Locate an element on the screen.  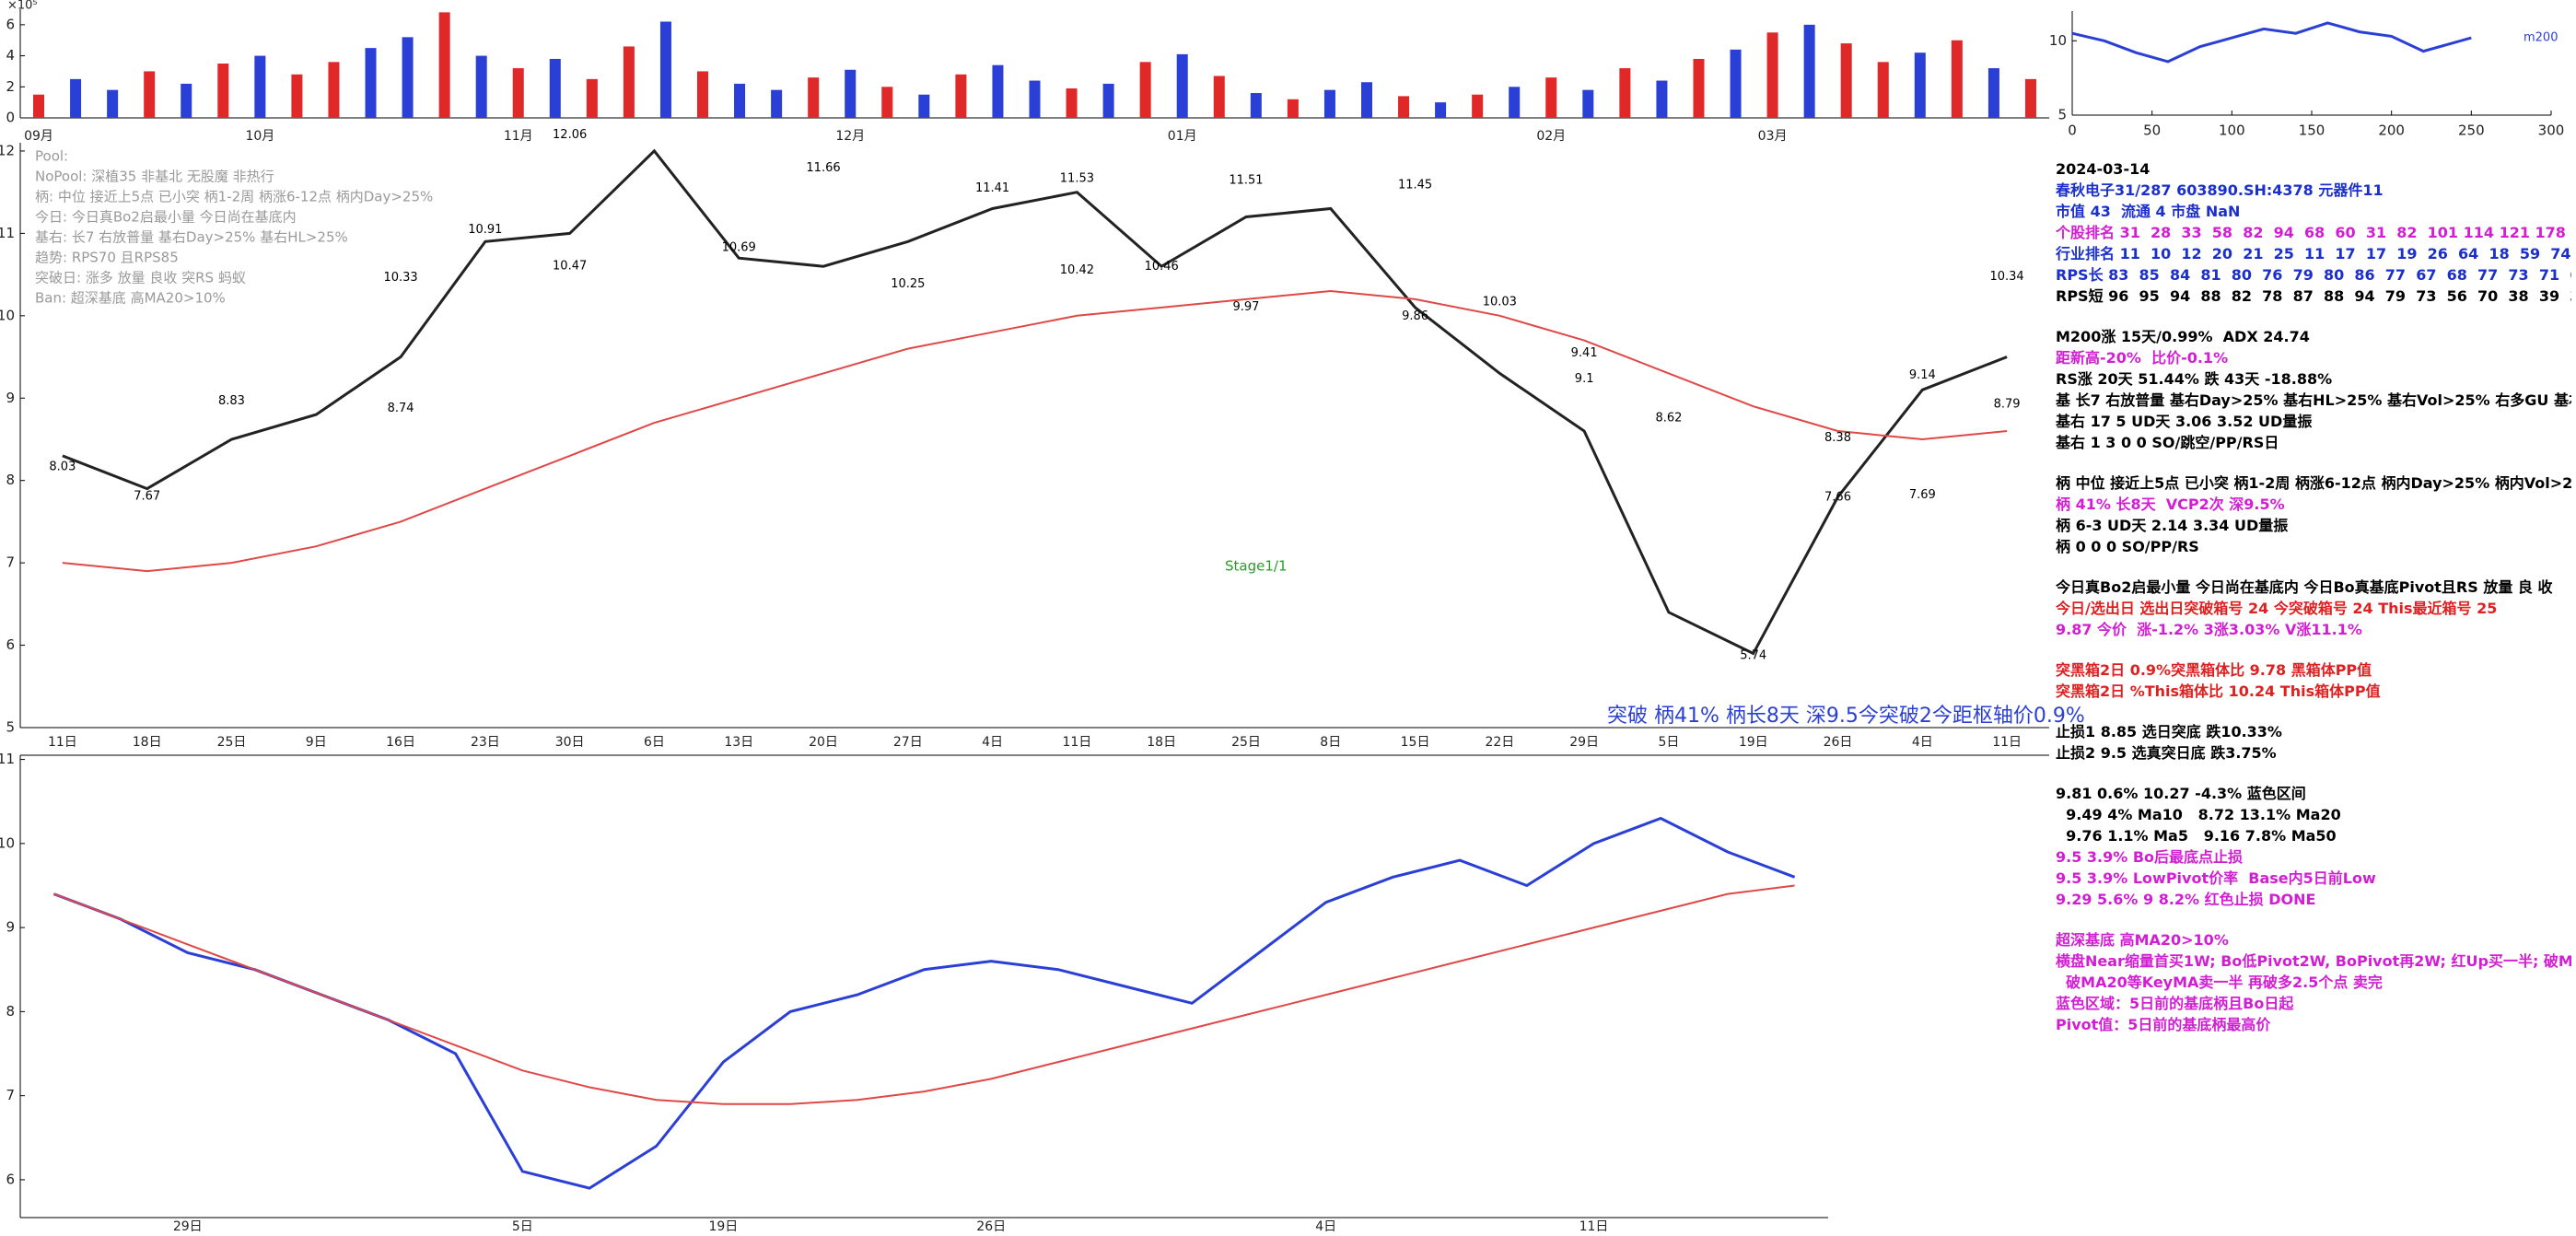
x-tick-label: 100 is located at coordinates (2232, 130).